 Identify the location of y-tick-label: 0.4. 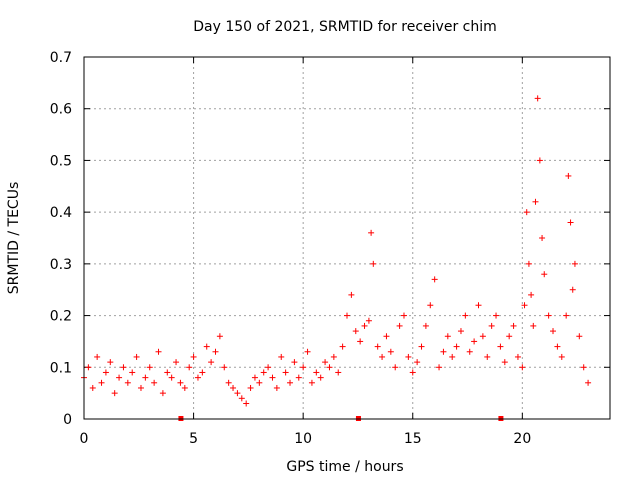
(61, 213).